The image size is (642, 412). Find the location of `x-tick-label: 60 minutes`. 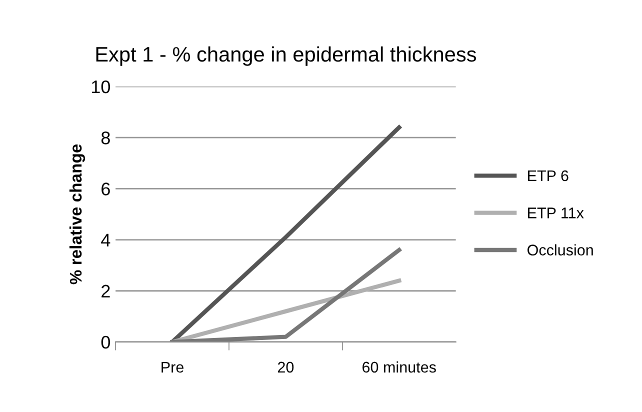

x-tick-label: 60 minutes is located at coordinates (399, 367).